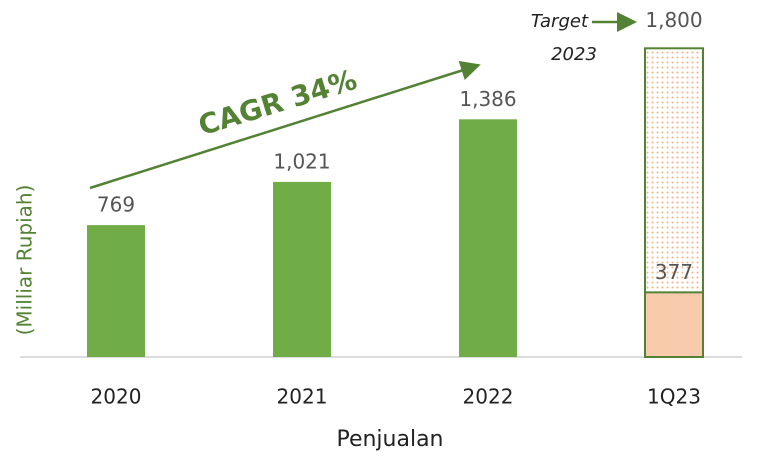  Describe the element at coordinates (301, 161) in the screenshot. I see `value-label: 1,021` at that location.